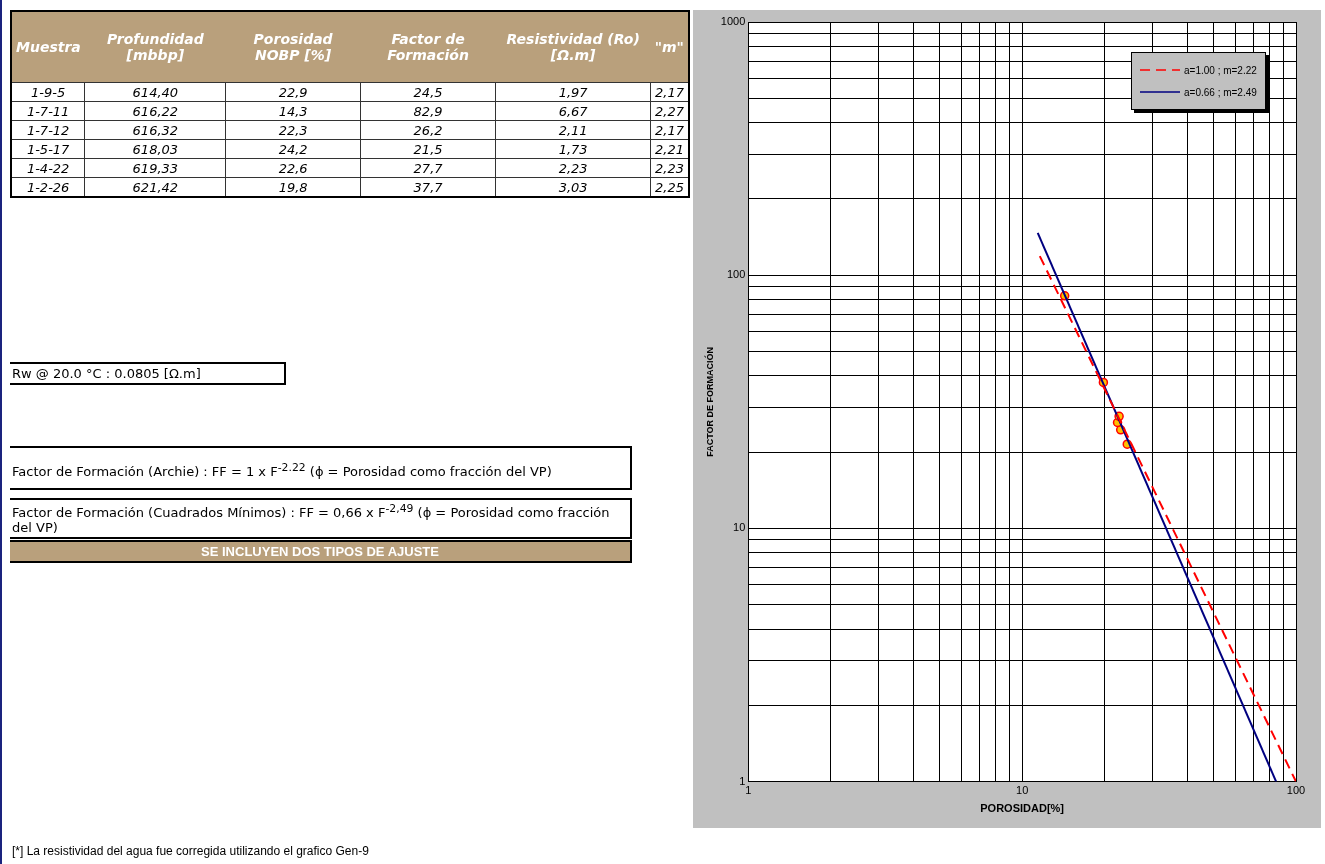 The width and height of the screenshot is (1325, 864). What do you see at coordinates (155, 47) in the screenshot?
I see `text: Profundidad [mbbp]` at bounding box center [155, 47].